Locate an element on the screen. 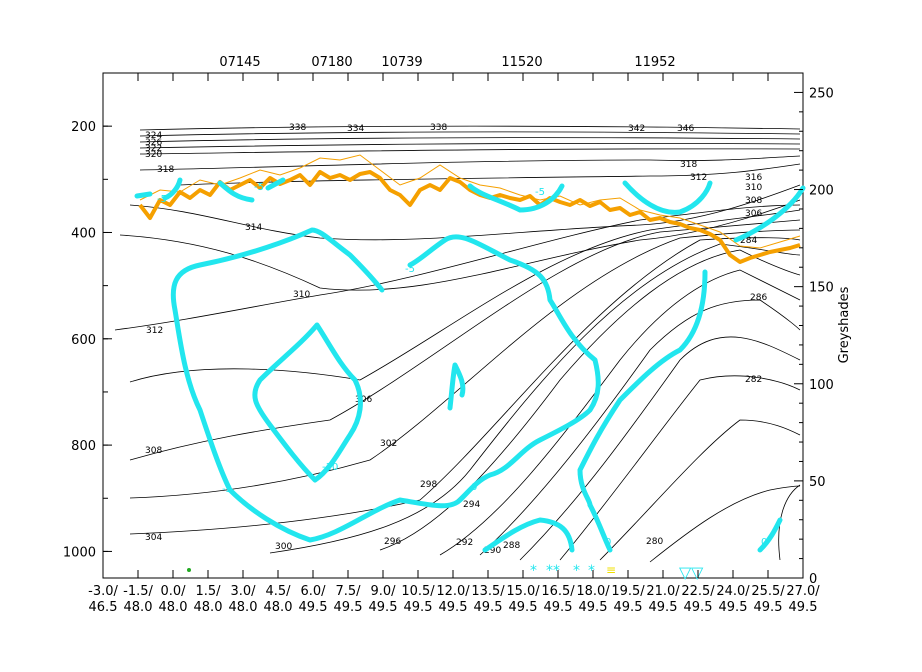  weather-symbol: ≡ is located at coordinates (611, 570).